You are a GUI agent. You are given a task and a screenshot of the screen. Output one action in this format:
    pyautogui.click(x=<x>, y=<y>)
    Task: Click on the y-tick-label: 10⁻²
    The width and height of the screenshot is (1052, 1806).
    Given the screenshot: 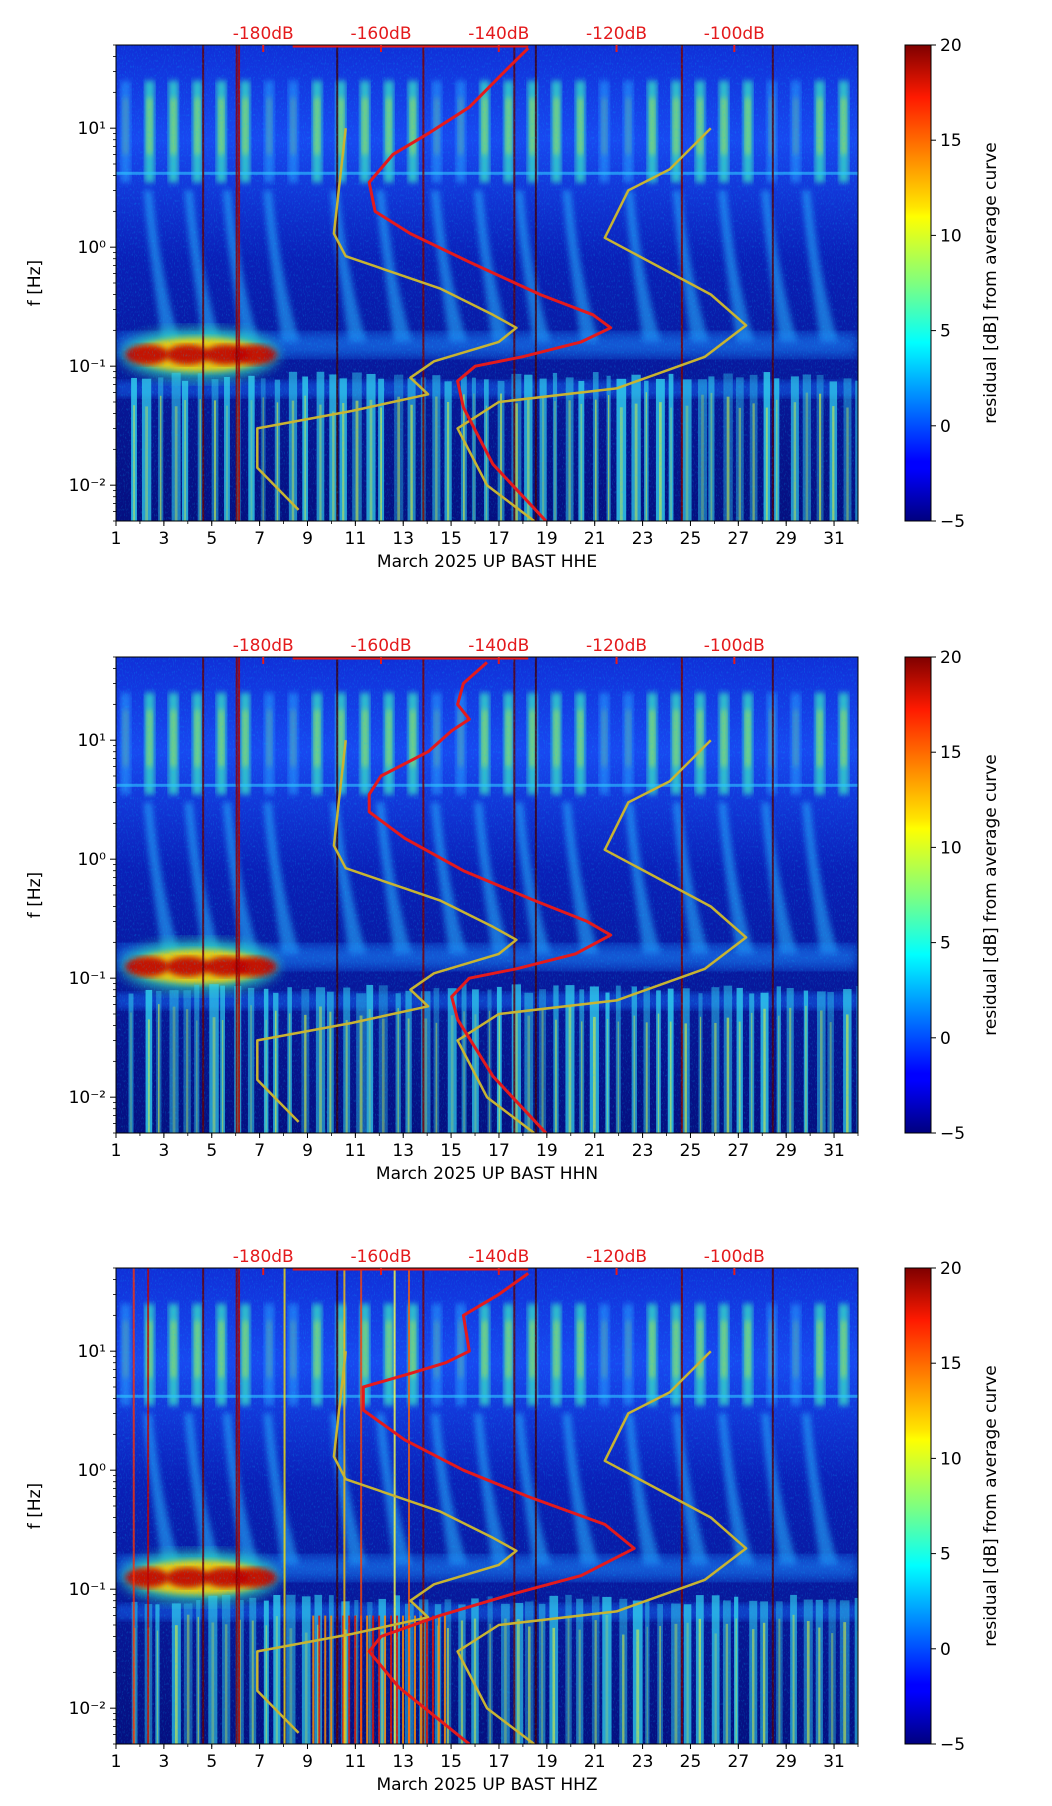 What is the action you would take?
    pyautogui.click(x=87, y=1098)
    